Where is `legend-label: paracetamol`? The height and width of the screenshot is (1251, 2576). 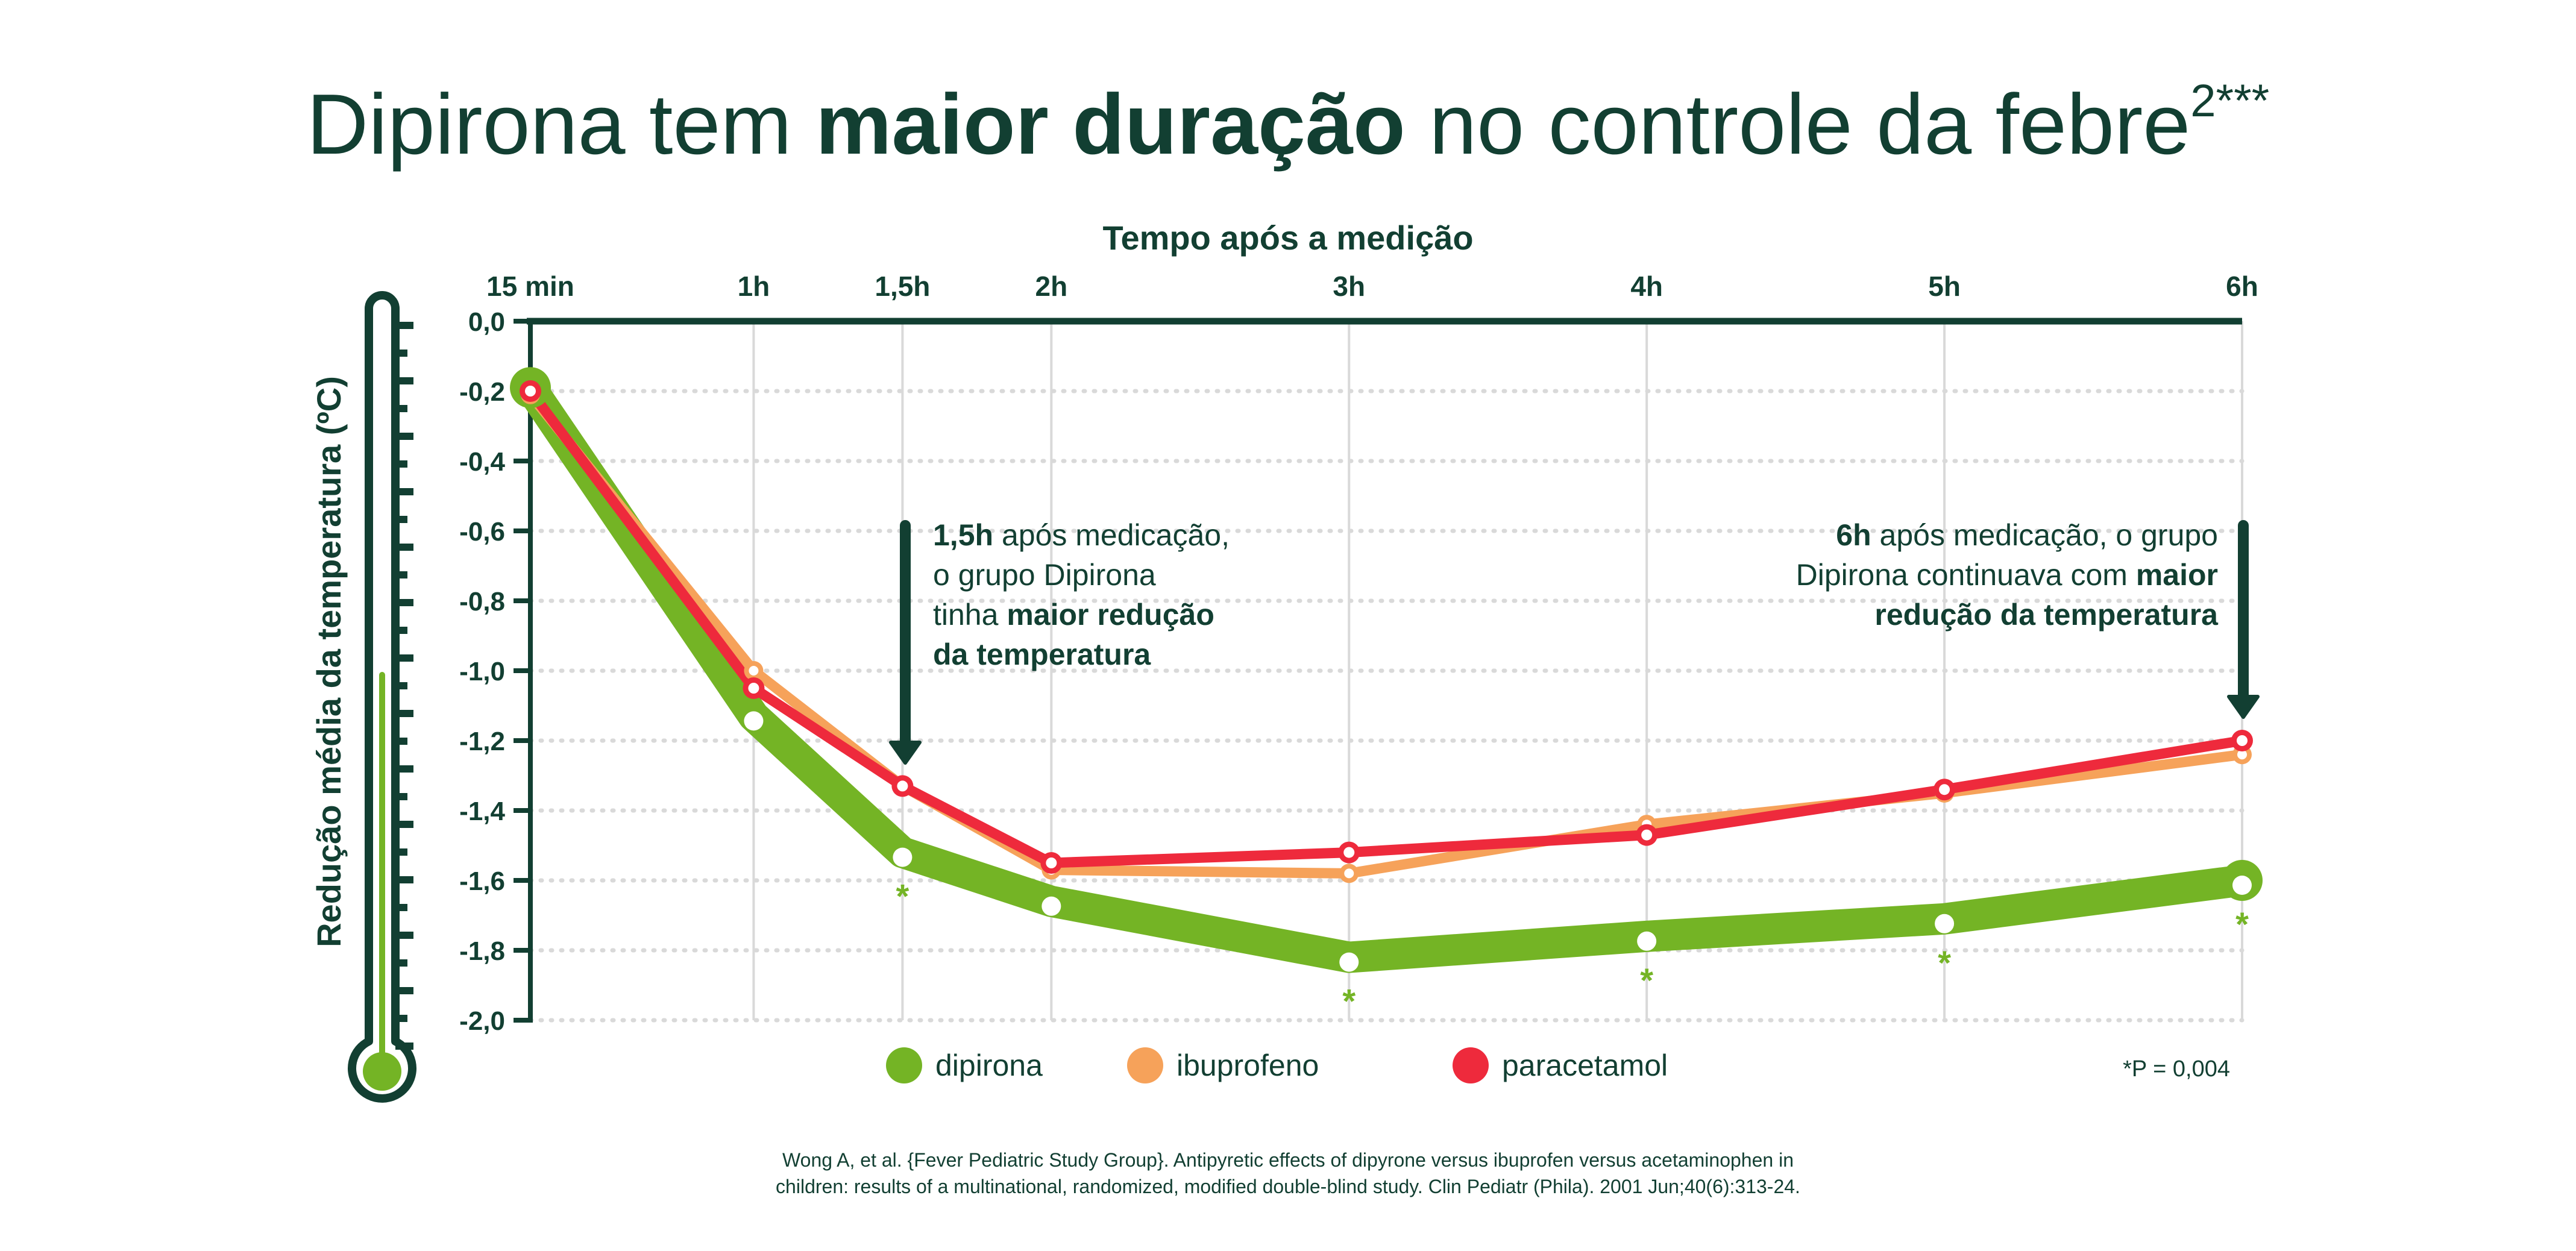 legend-label: paracetamol is located at coordinates (1585, 1065).